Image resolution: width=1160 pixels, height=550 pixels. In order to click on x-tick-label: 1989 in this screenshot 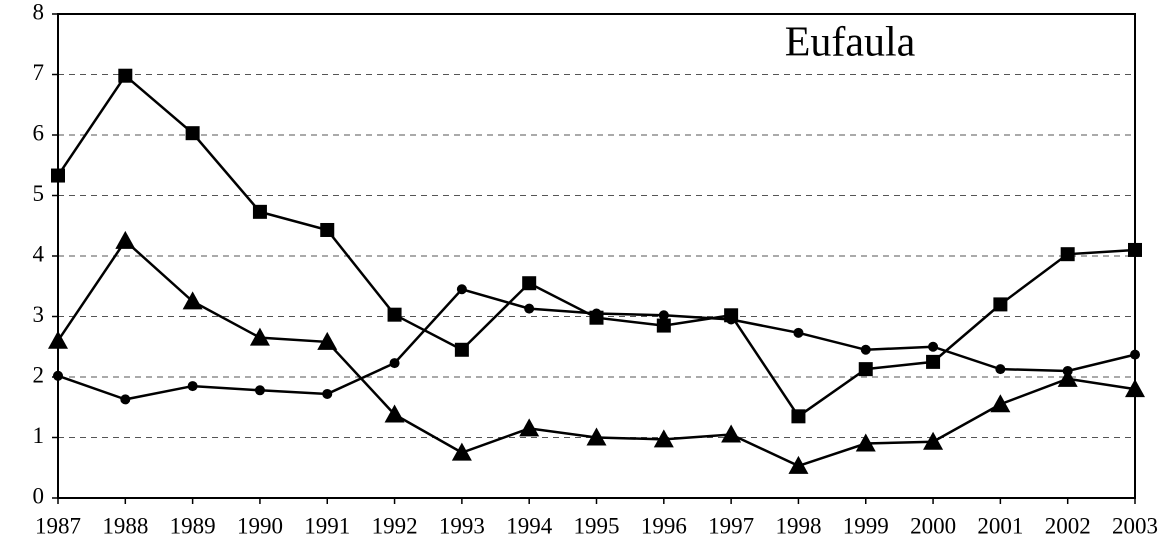, I will do `click(193, 525)`.